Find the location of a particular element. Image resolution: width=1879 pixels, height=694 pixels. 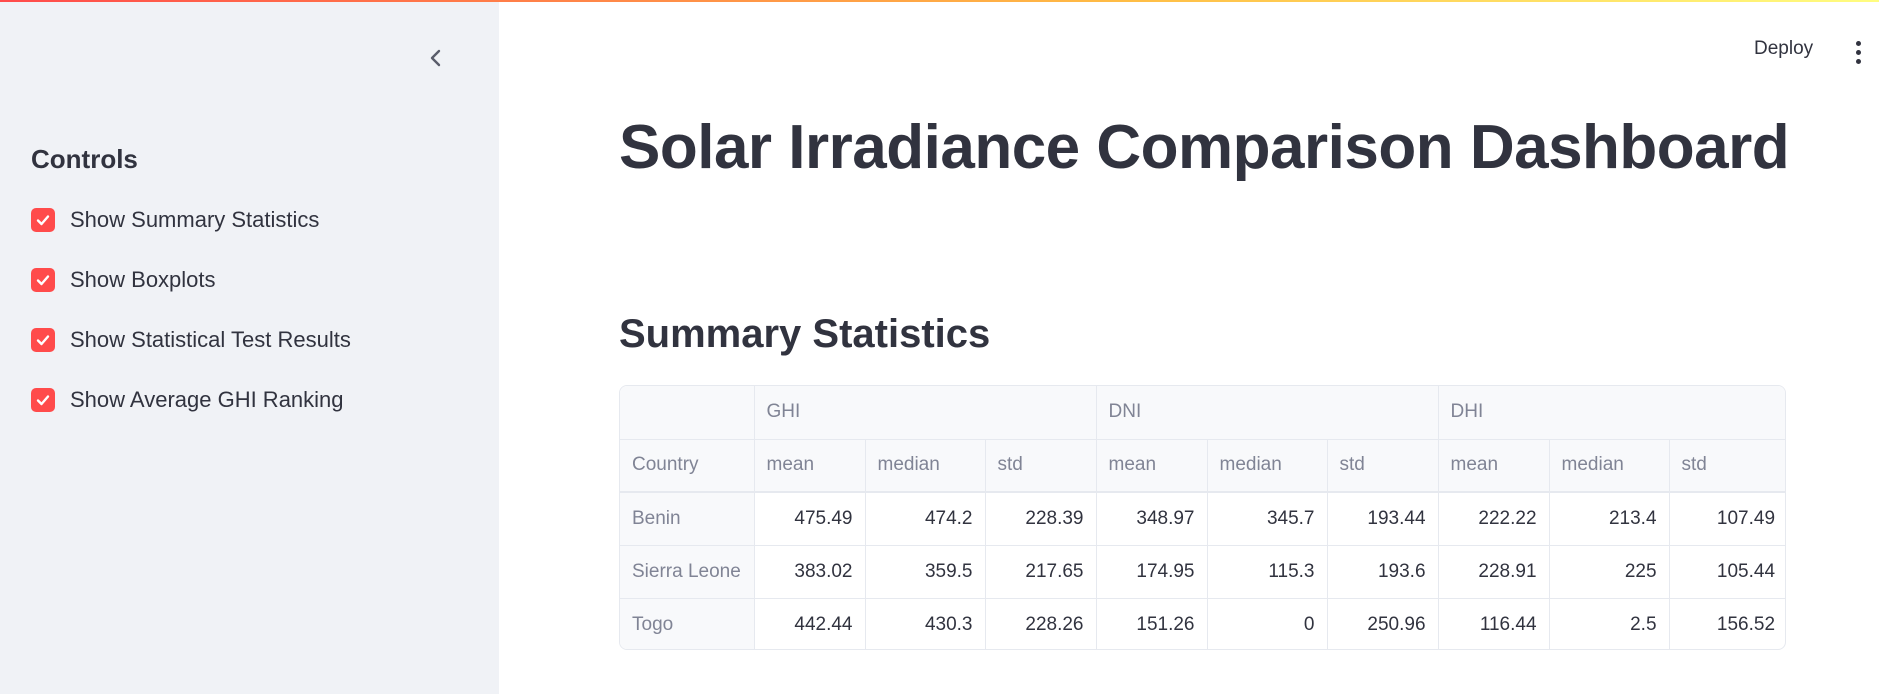

table-cell: 156.52 is located at coordinates (1746, 624).